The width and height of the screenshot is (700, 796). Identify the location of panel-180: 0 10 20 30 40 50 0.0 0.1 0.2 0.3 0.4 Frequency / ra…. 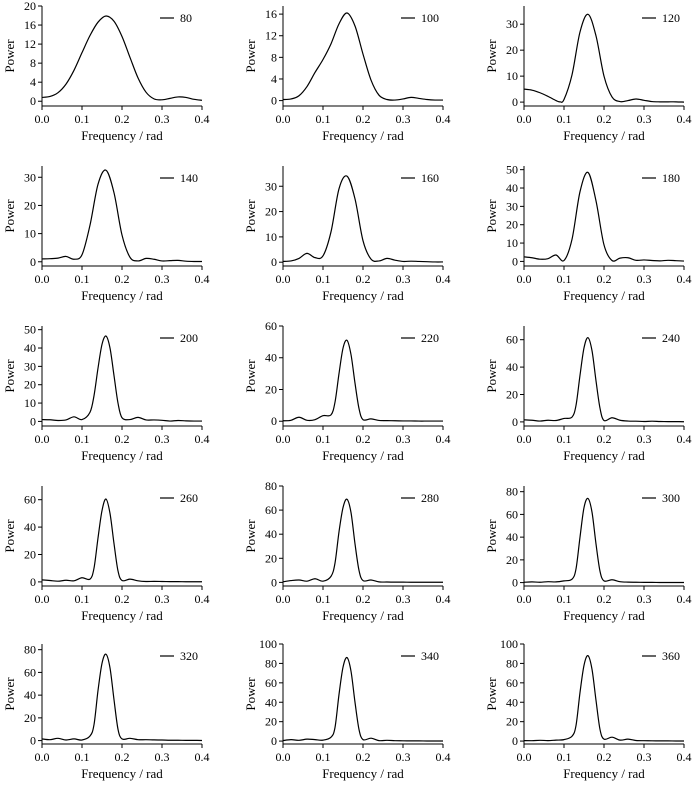
(588, 233).